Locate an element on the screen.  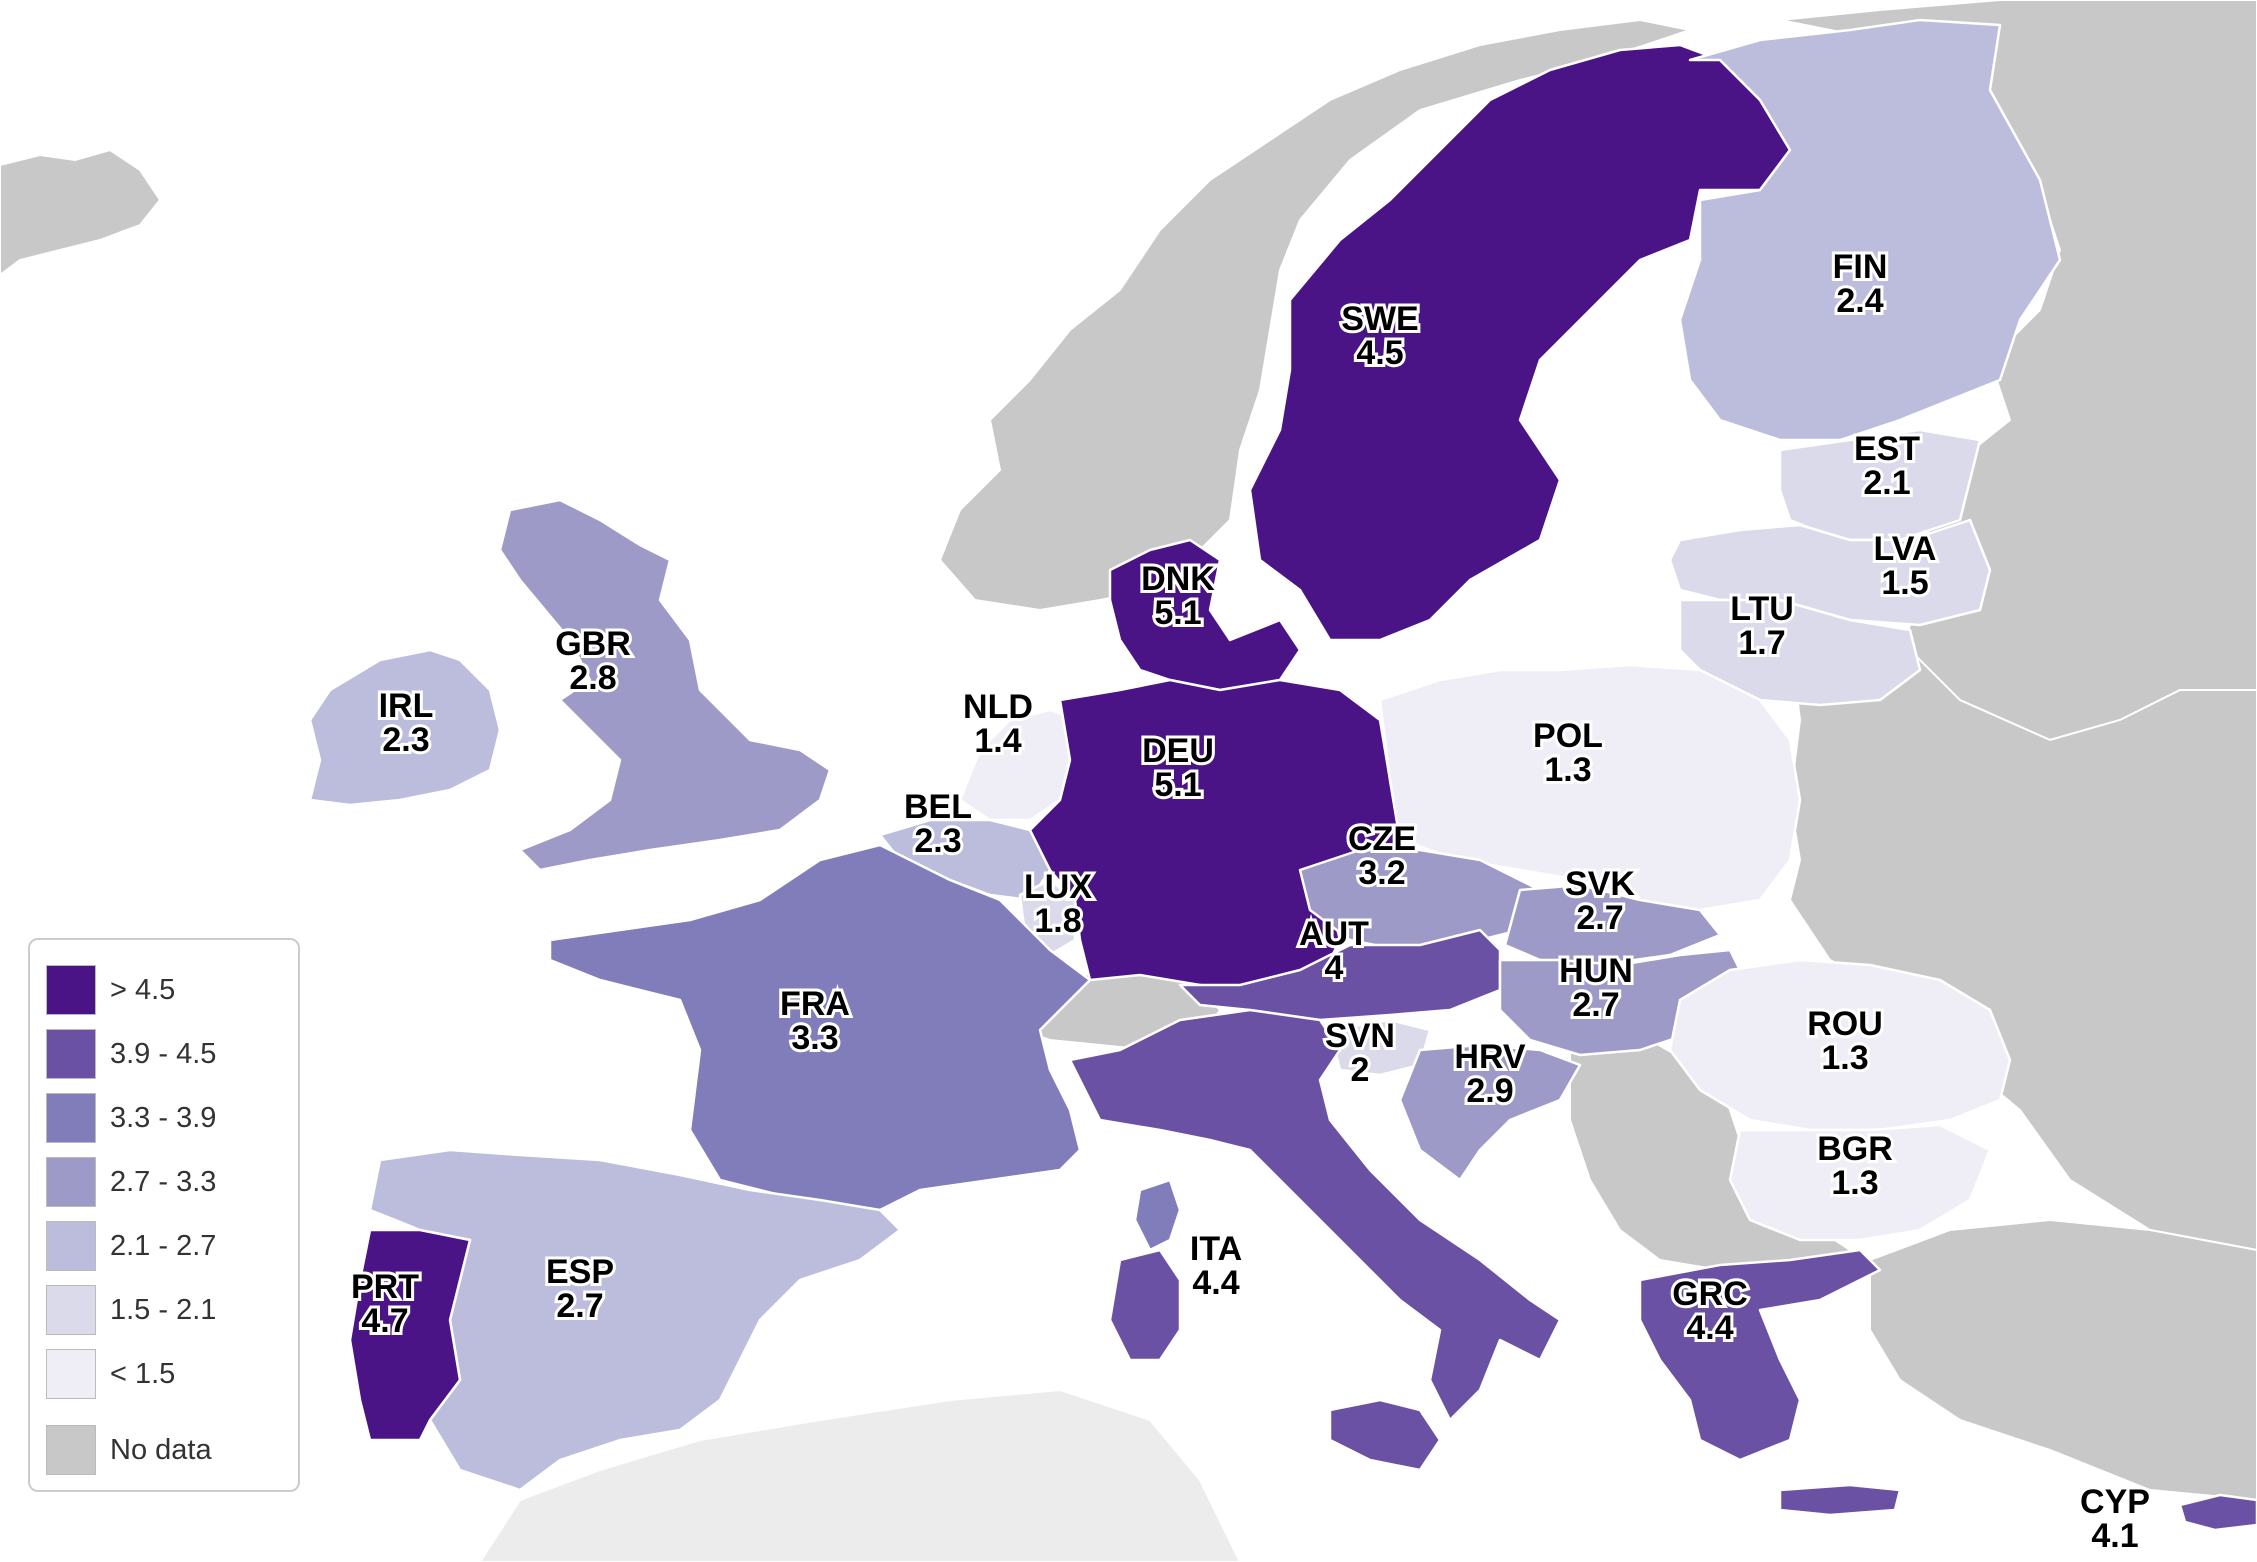
country-value-label: 2 is located at coordinates (1360, 1070).